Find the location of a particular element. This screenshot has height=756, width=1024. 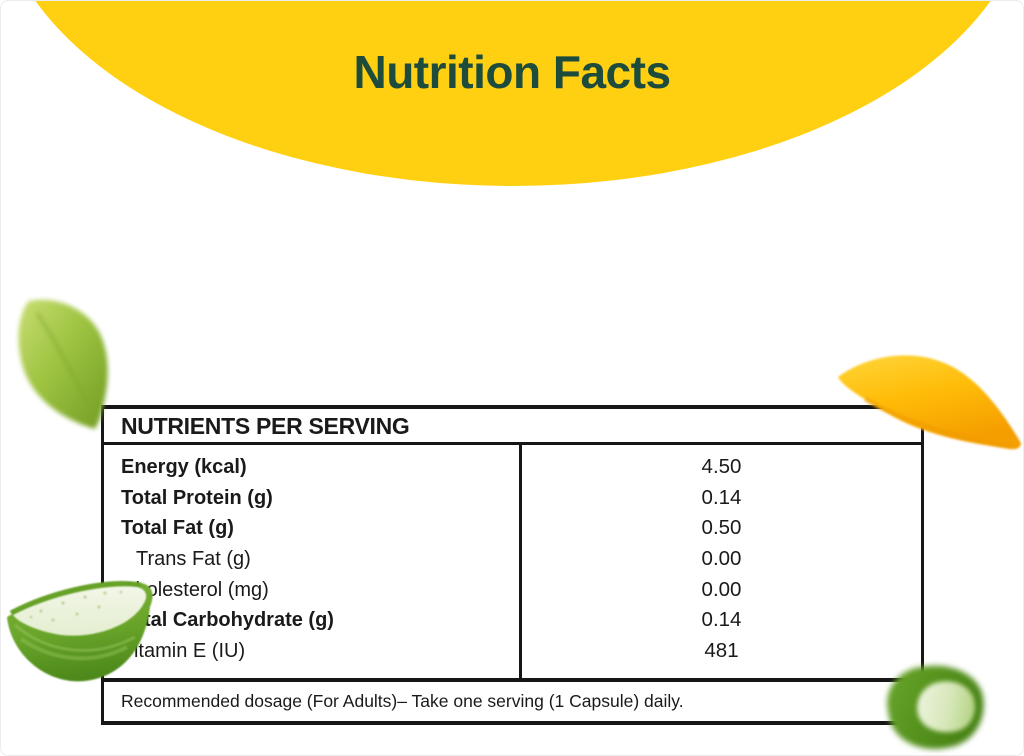

row-label-carbohydrate: Total Carbohydrate (g) is located at coordinates (227, 620).